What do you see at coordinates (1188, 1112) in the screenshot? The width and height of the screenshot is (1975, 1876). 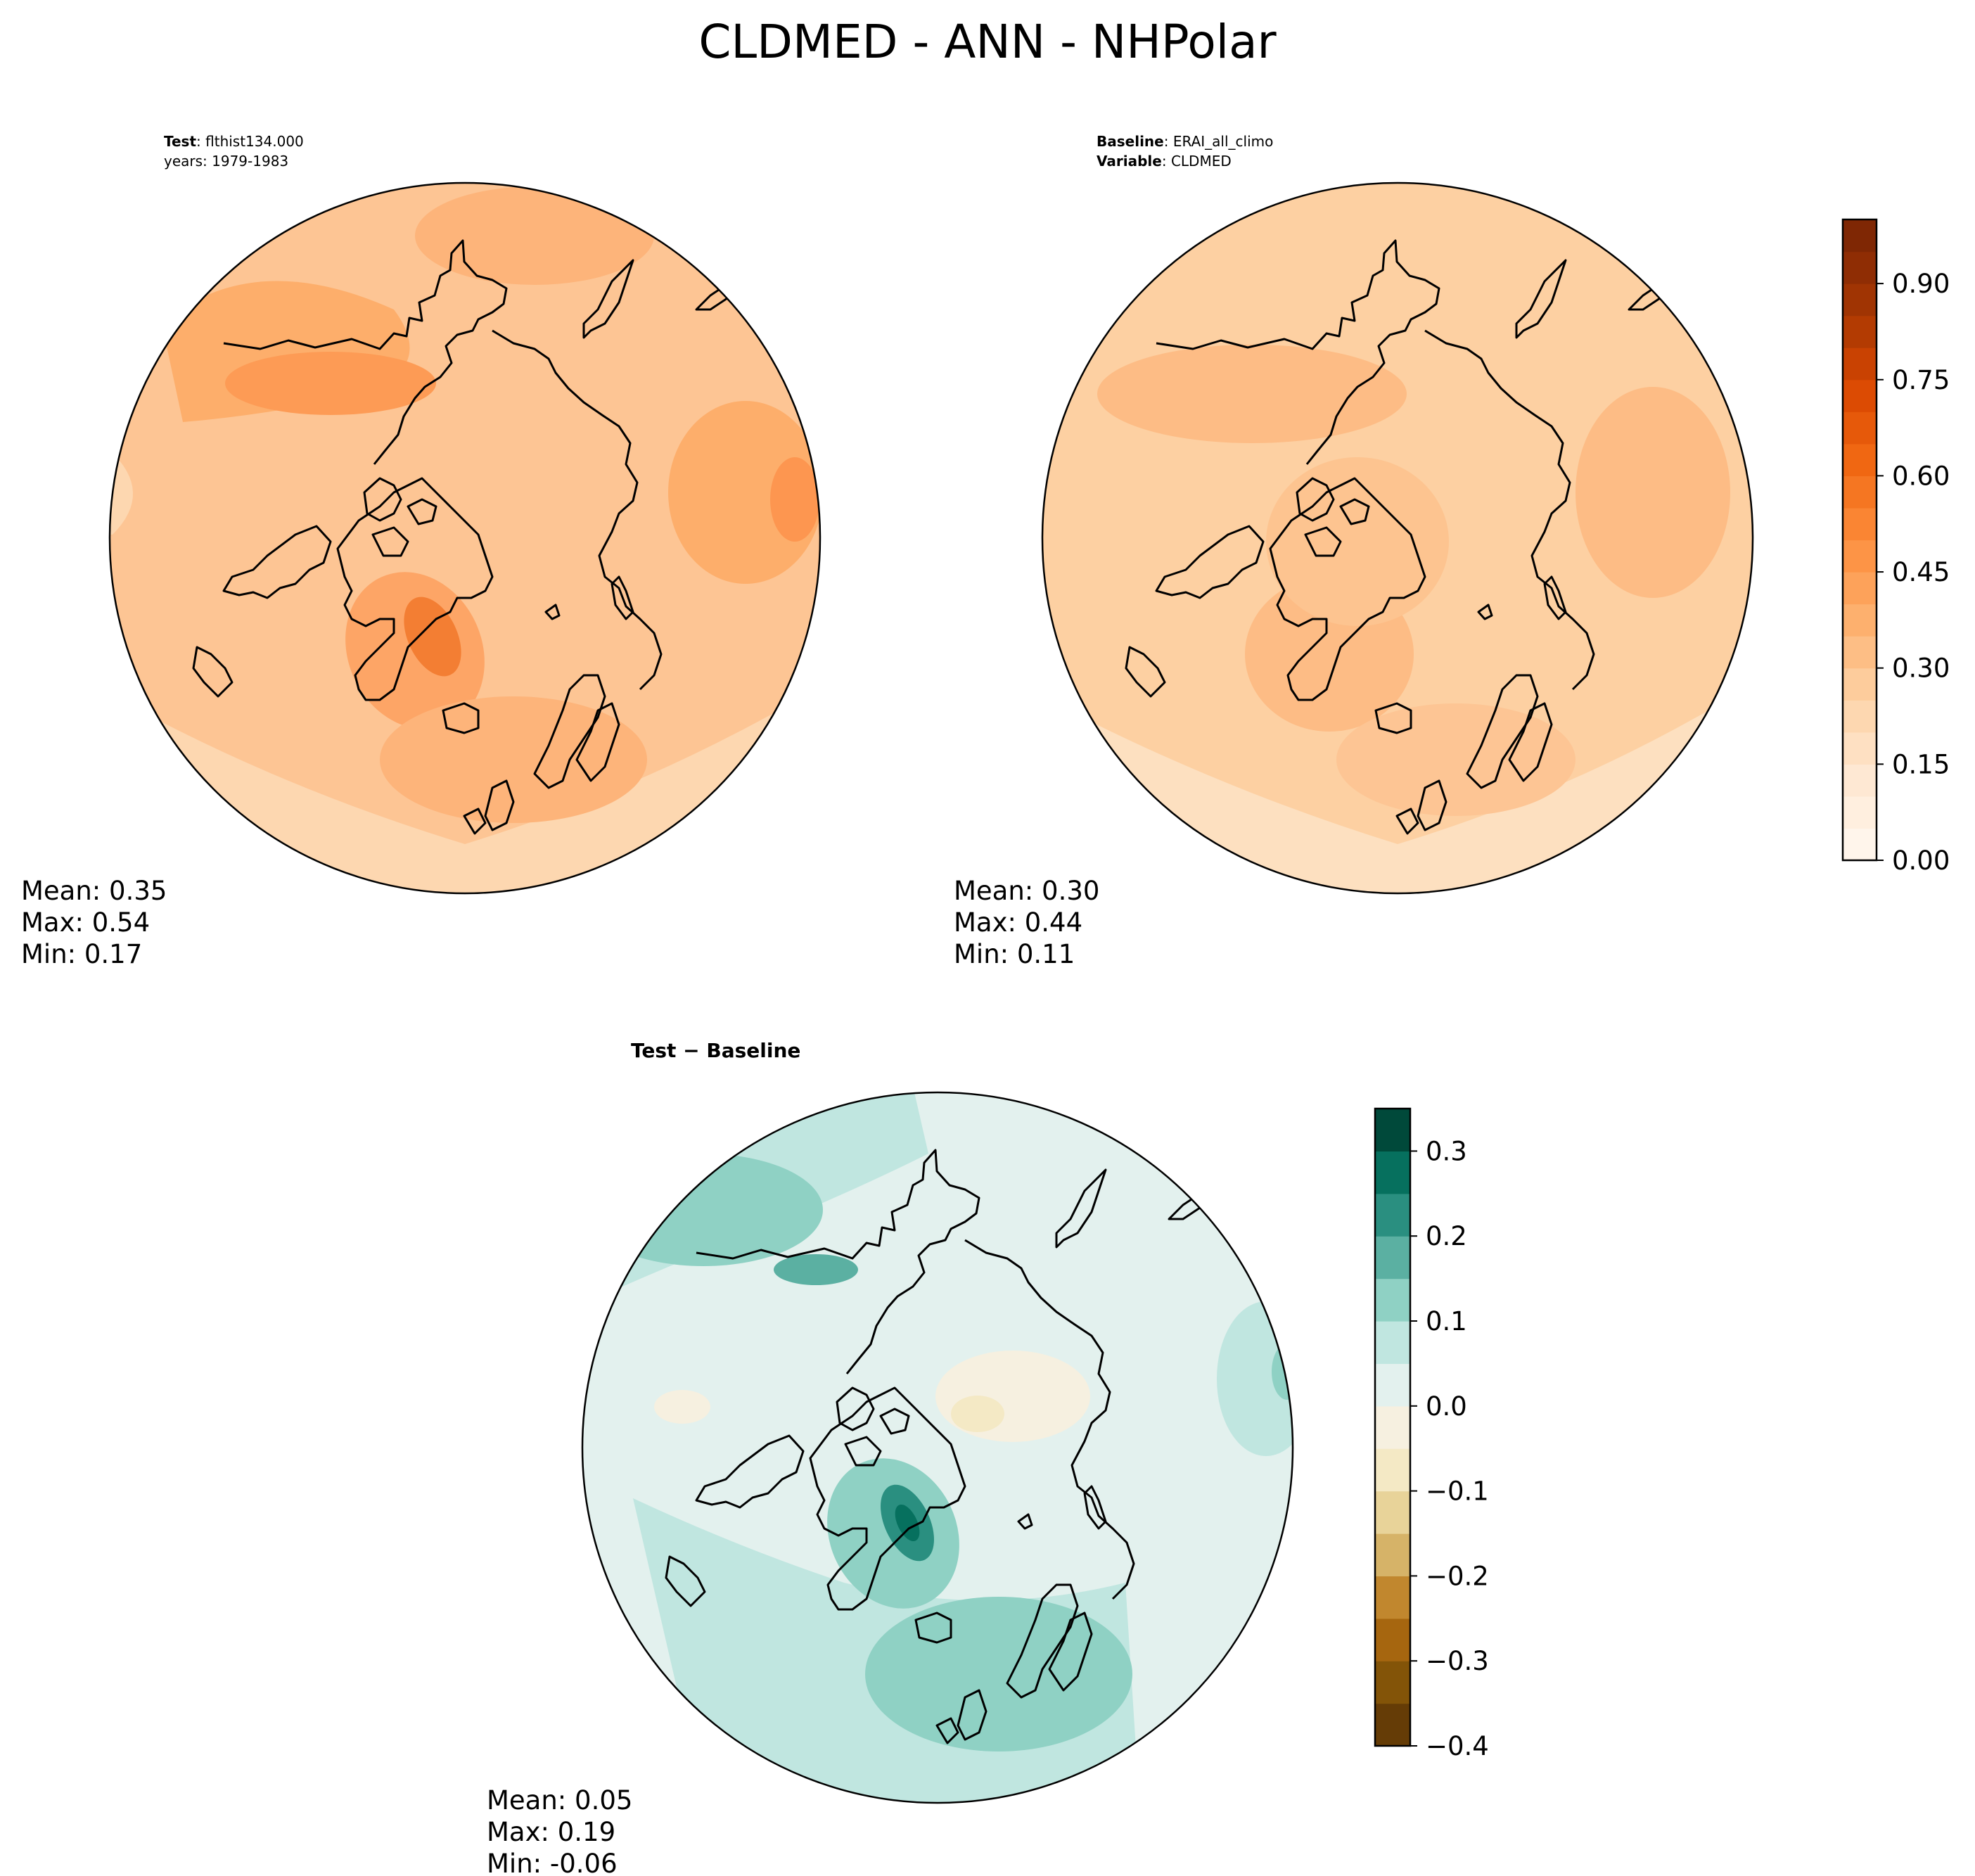 I see `diff-field-neg-north` at bounding box center [1188, 1112].